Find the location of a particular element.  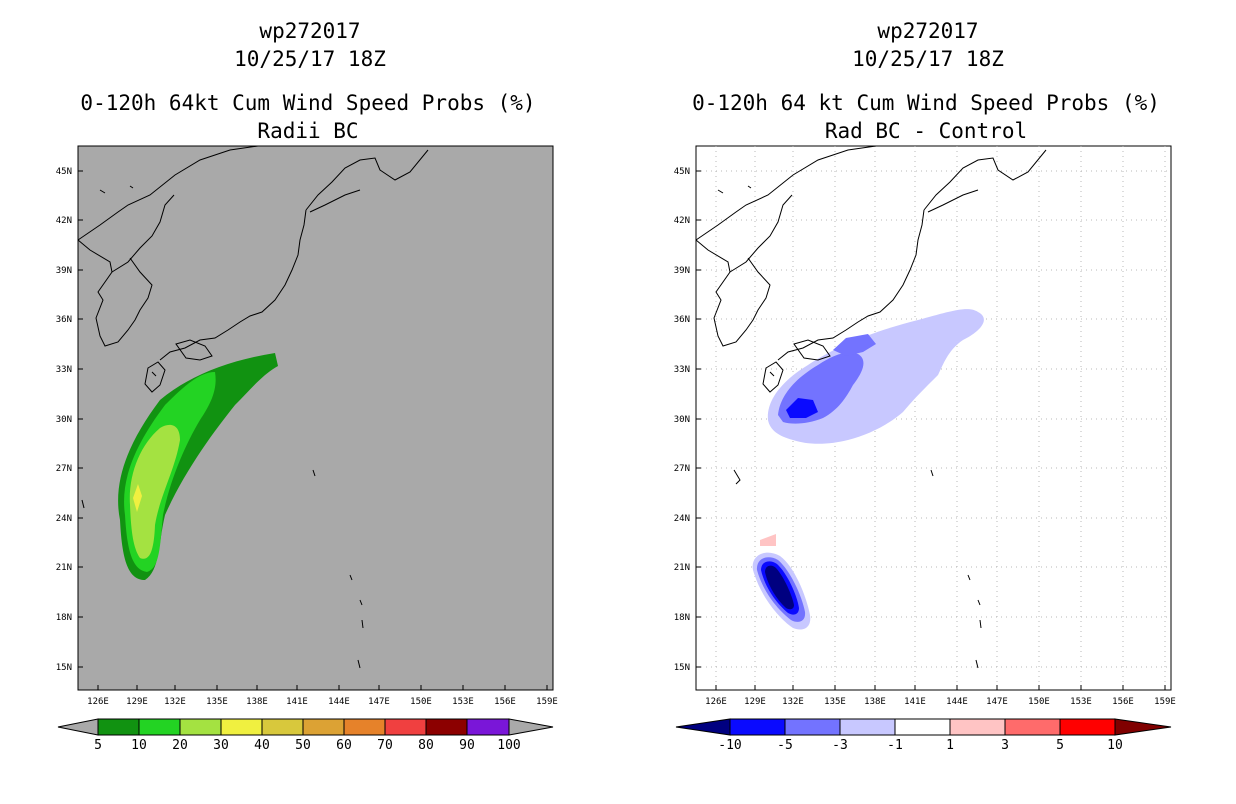

right-storm-id: wp272017 is located at coordinates (927, 31).